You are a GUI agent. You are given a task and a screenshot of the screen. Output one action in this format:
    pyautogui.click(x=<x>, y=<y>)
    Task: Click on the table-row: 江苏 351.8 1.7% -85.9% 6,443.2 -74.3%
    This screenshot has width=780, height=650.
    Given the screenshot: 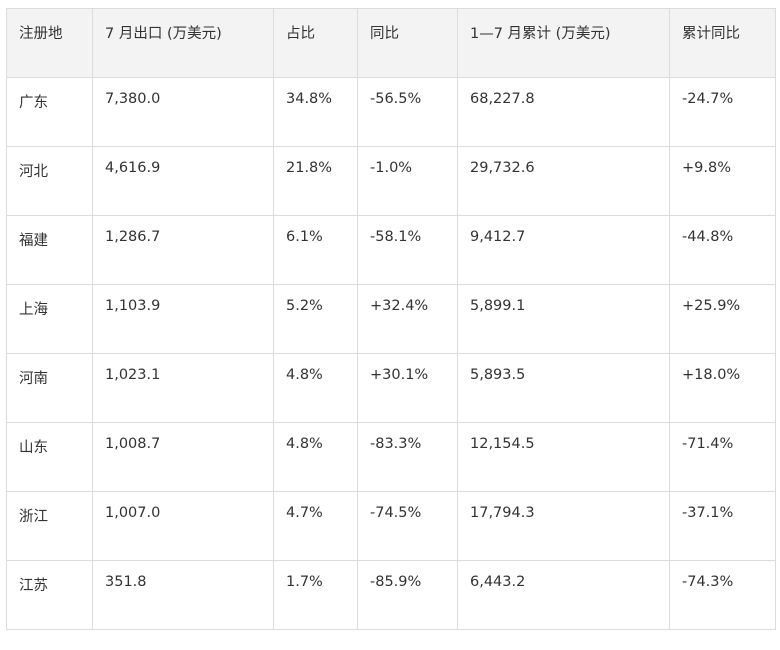 What is the action you would take?
    pyautogui.click(x=391, y=595)
    